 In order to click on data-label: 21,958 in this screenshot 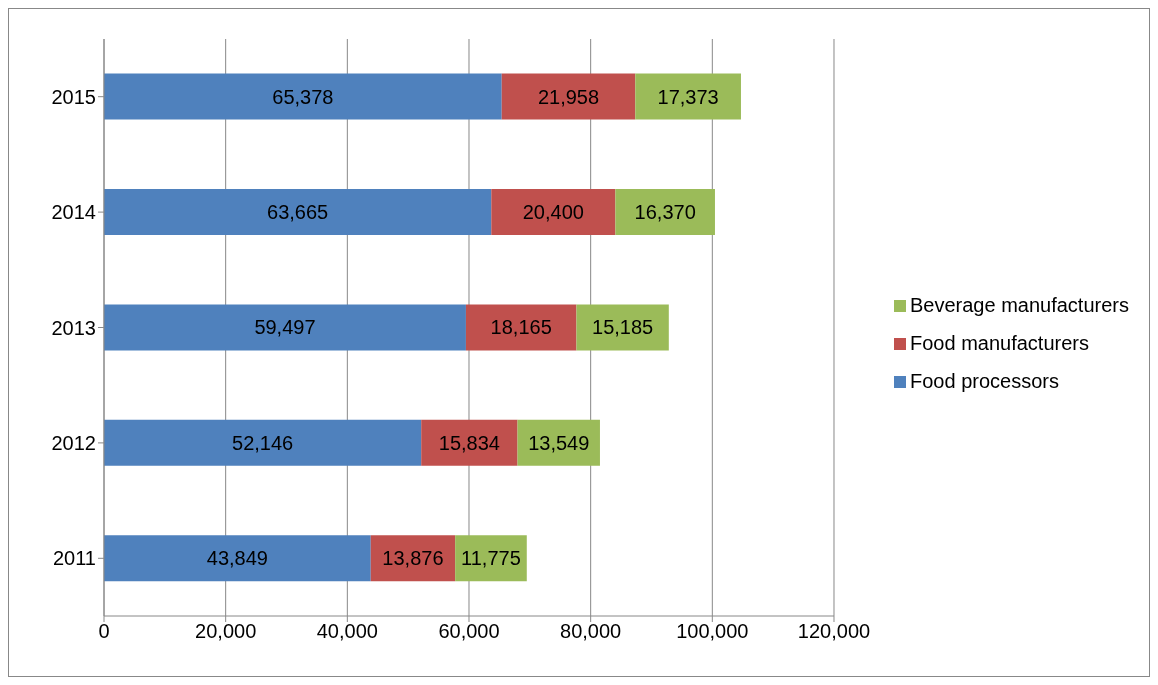, I will do `click(568, 96)`.